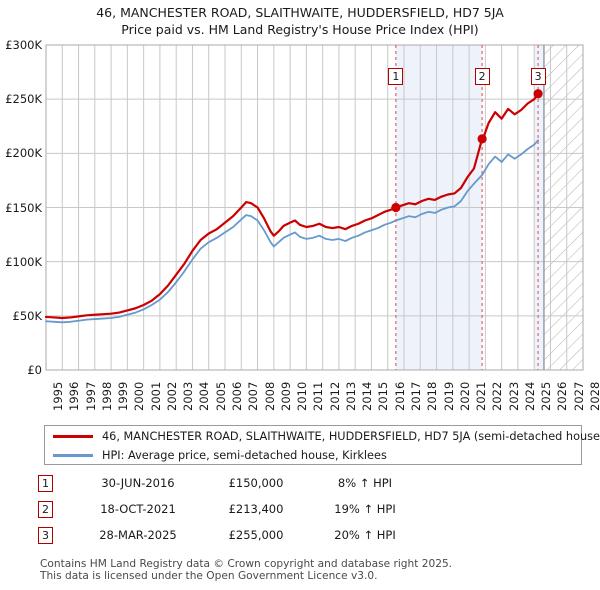 This screenshot has width=600, height=590. Describe the element at coordinates (23, 45) in the screenshot. I see `y-axis-tick-label: £300K` at that location.